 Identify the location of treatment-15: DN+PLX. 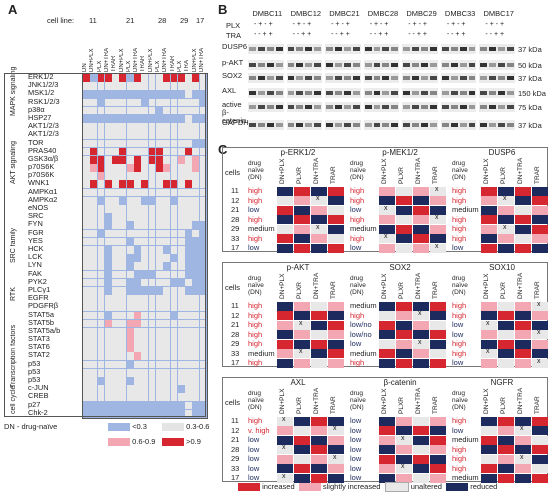
(194, 60).